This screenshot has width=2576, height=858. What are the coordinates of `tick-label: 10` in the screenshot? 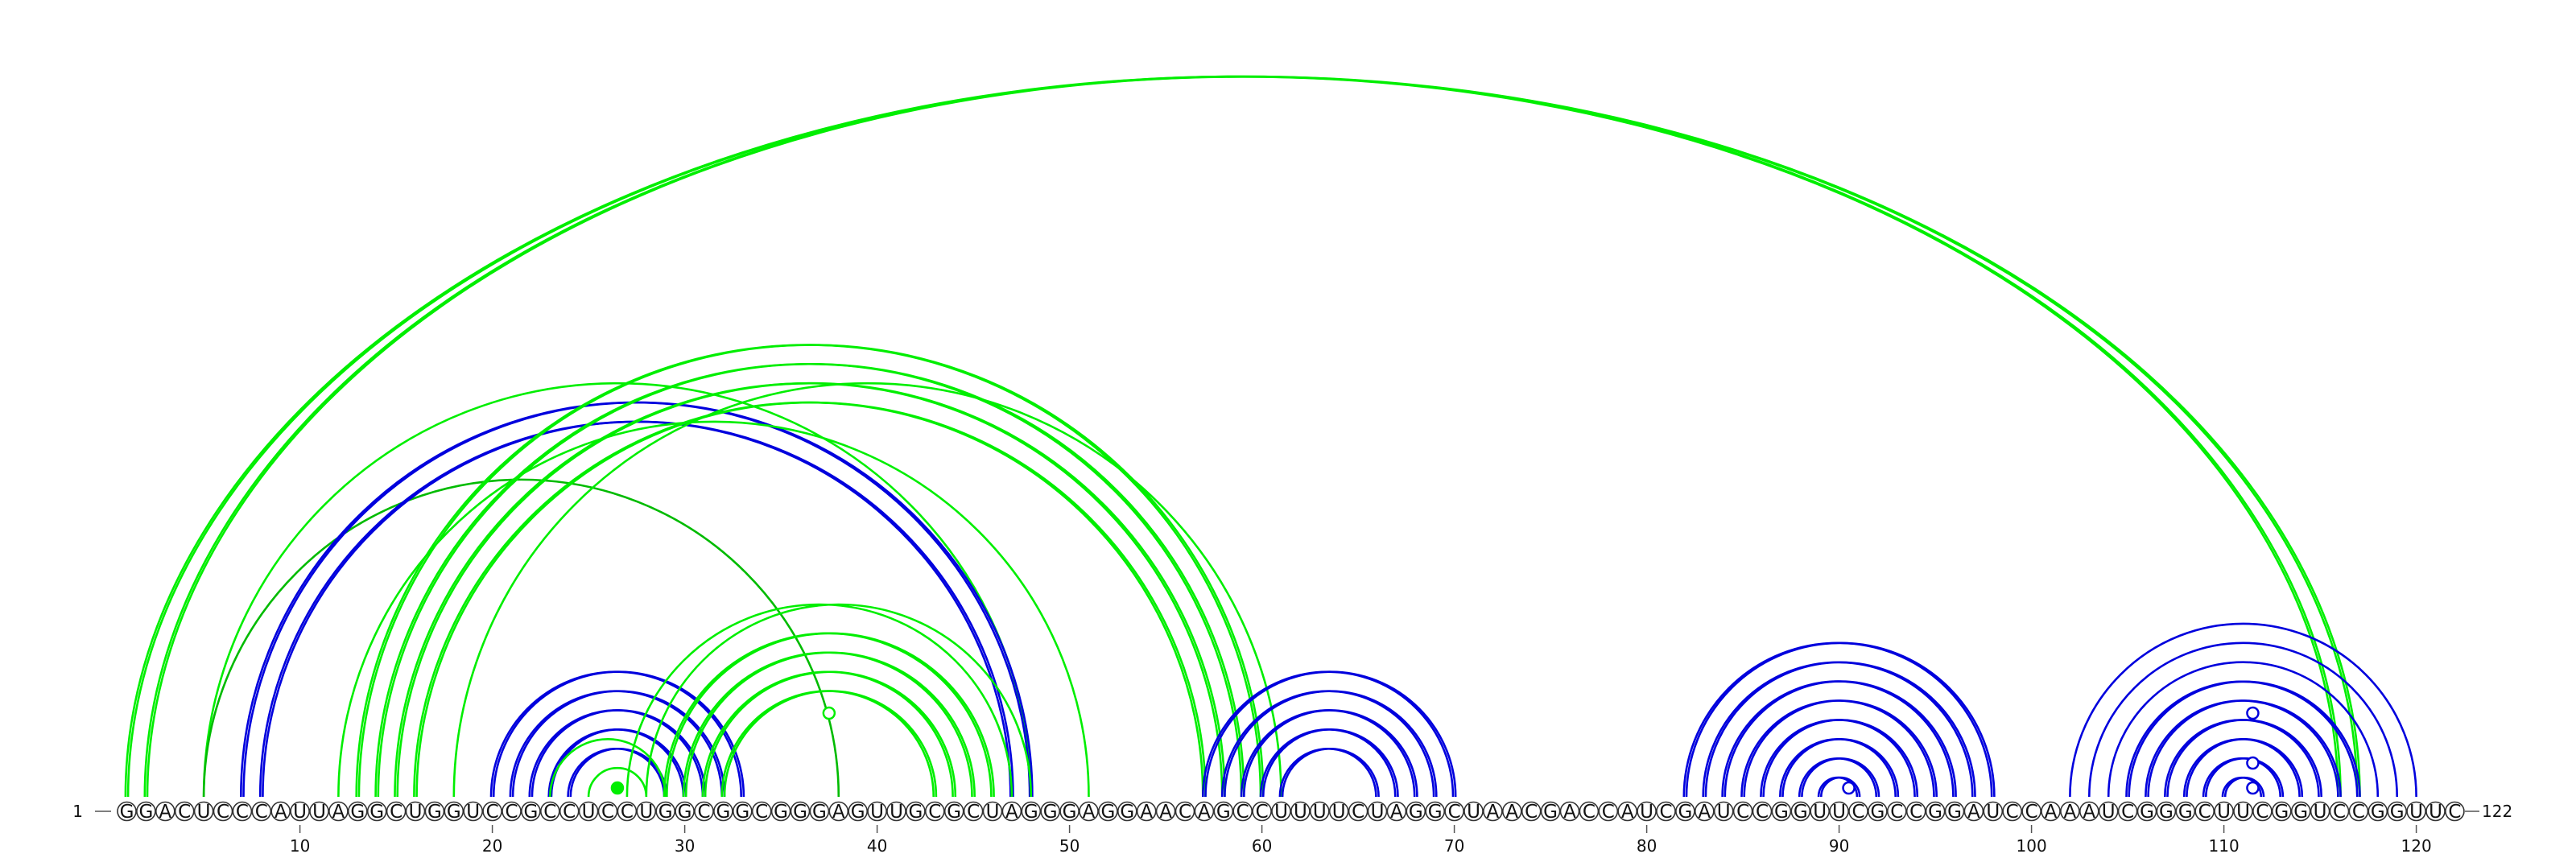 It's located at (300, 846).